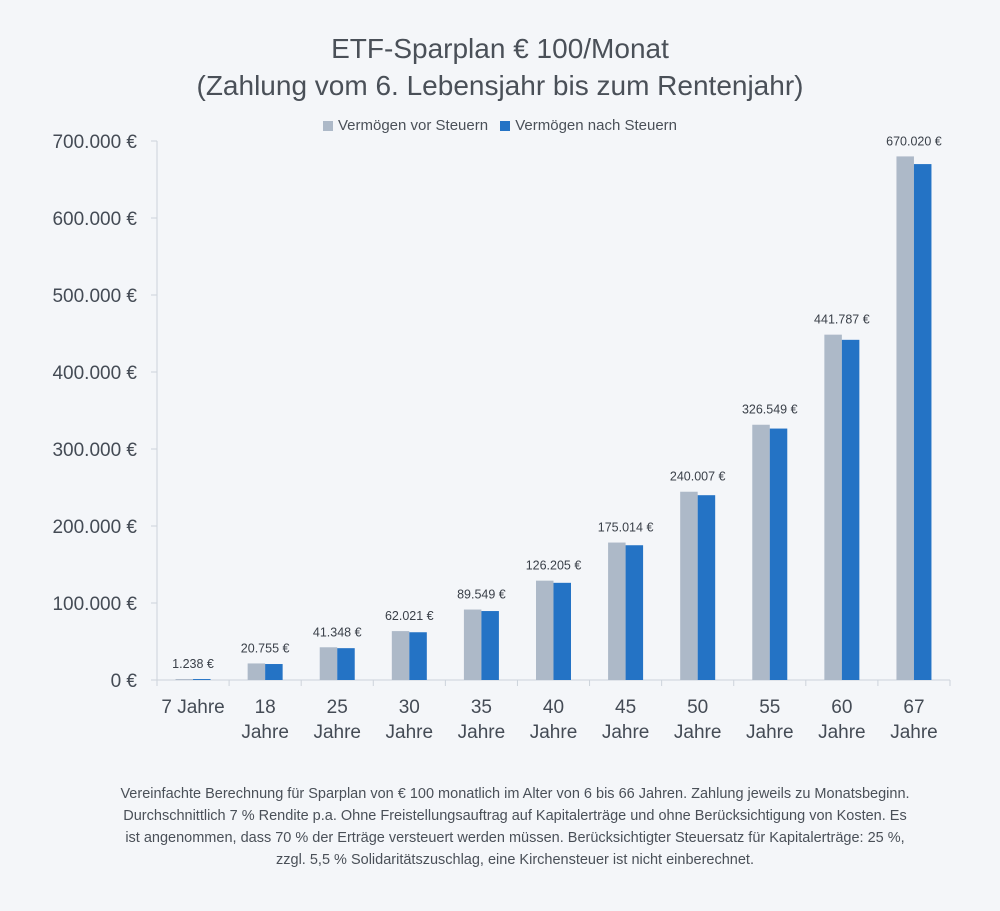  I want to click on x-tick-label: 50, so click(697, 707).